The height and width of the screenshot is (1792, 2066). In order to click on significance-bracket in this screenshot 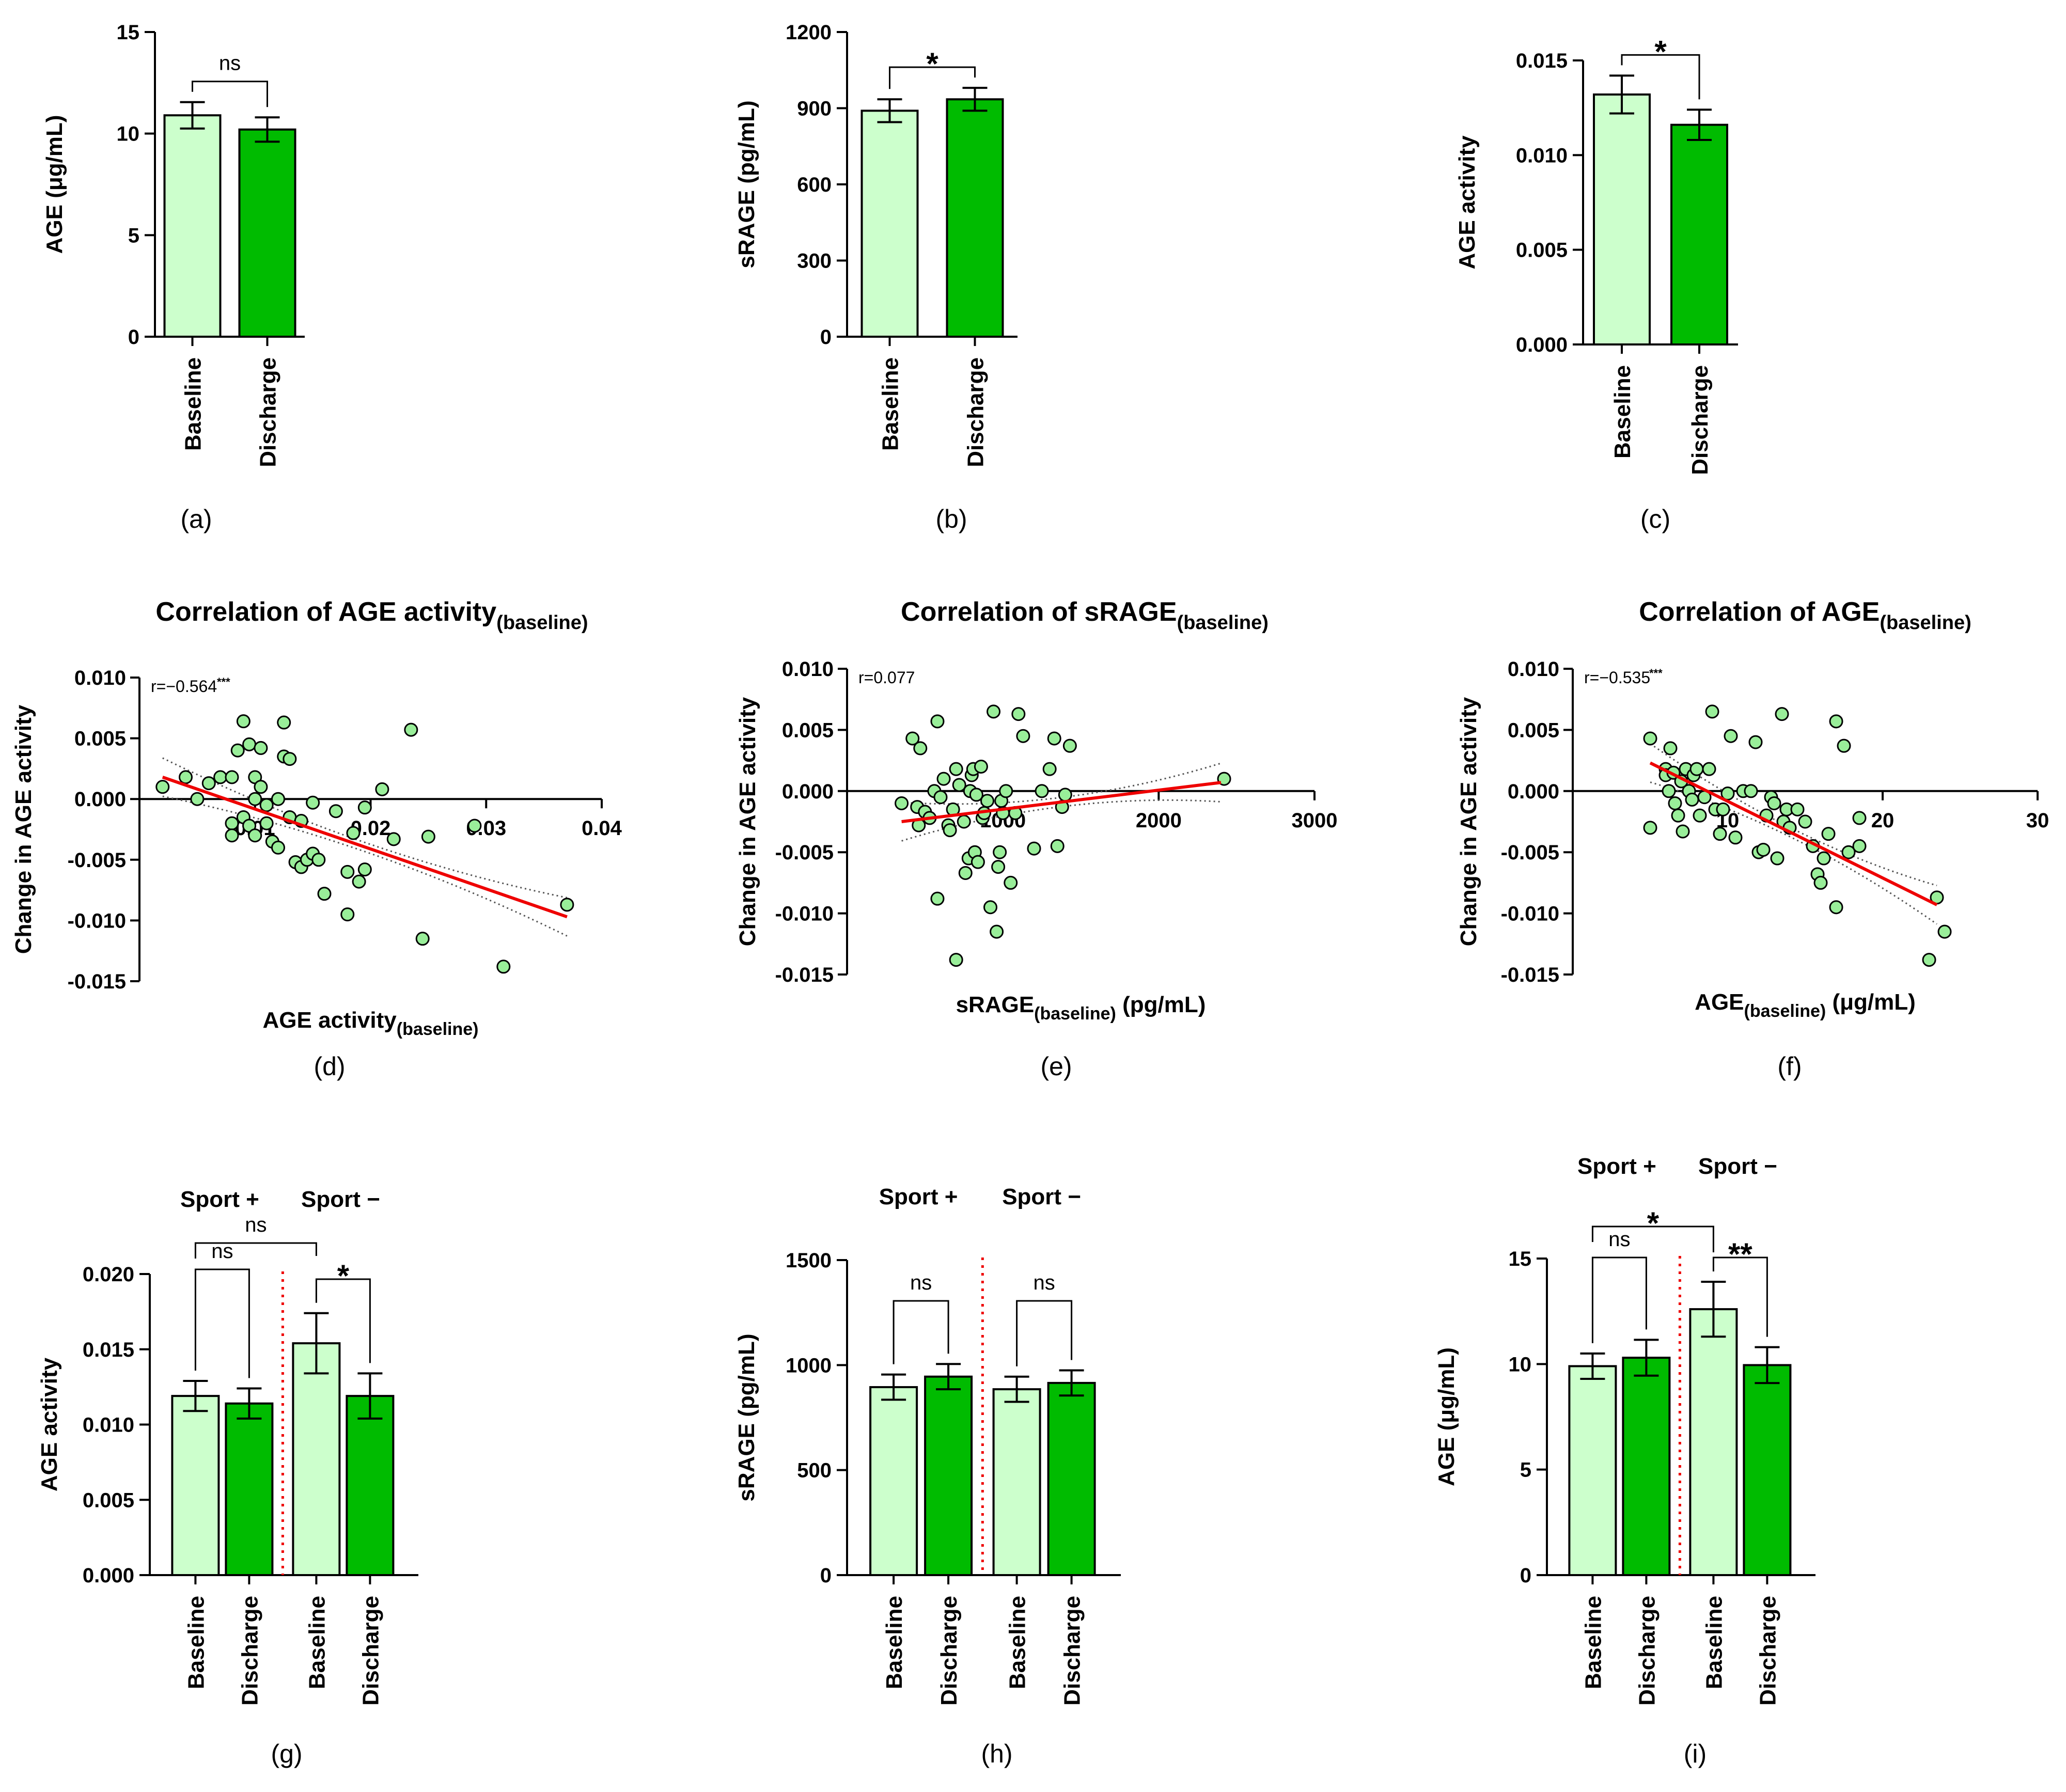, I will do `click(932, 77)`.